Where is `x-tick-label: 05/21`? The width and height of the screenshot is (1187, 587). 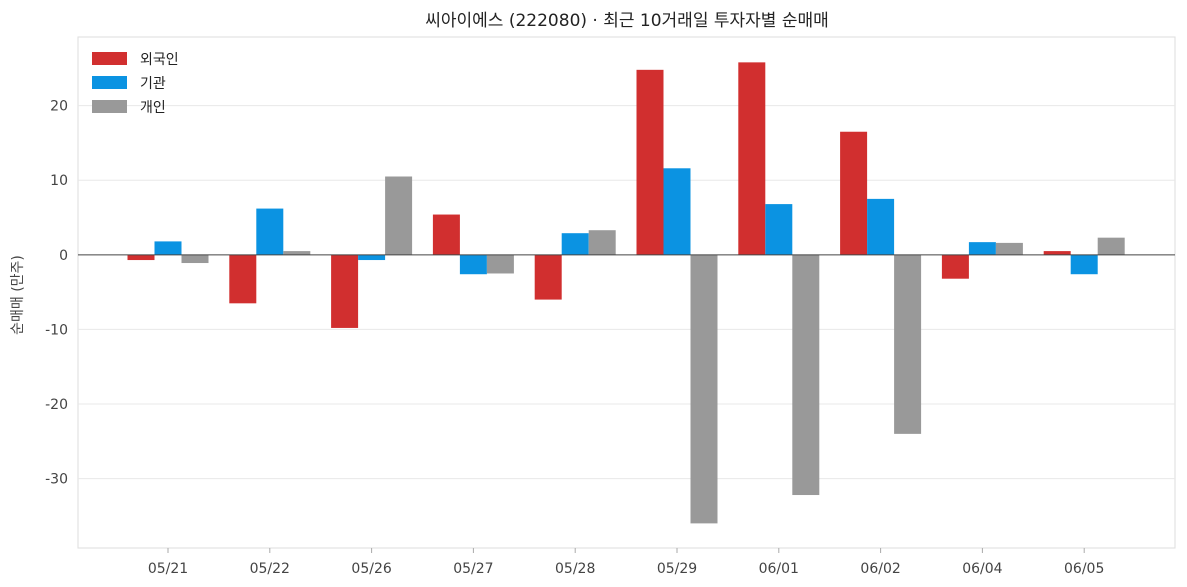 x-tick-label: 05/21 is located at coordinates (168, 569).